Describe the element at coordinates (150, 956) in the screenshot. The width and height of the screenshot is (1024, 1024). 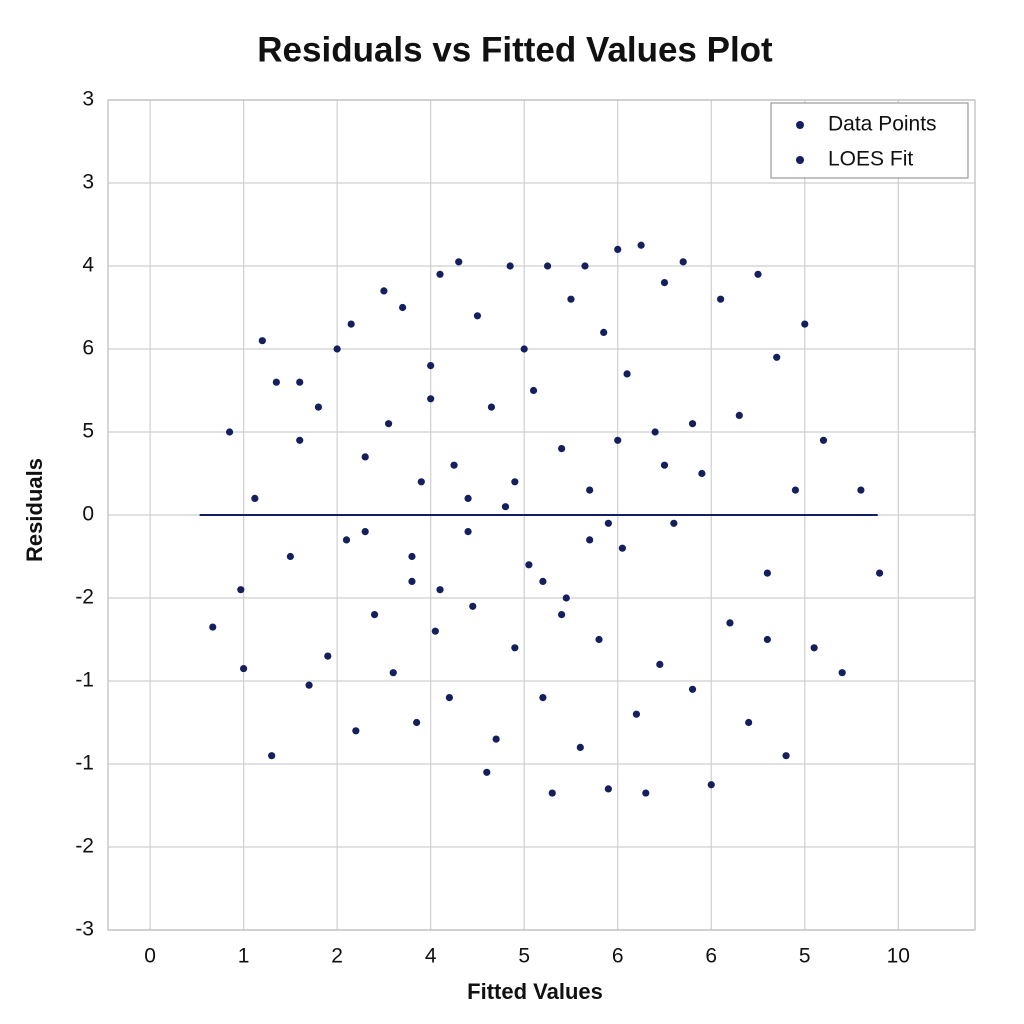
I see `x-tick-label: 0` at that location.